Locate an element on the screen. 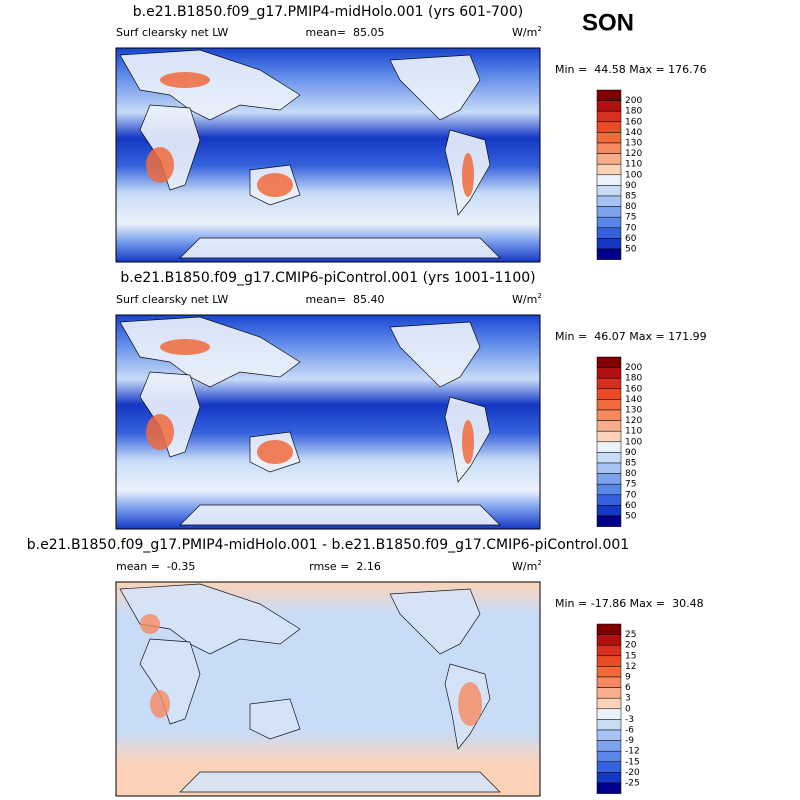 The width and height of the screenshot is (800, 800). min-max-label: Min = 46.07 Max = 171.99 is located at coordinates (631, 336).